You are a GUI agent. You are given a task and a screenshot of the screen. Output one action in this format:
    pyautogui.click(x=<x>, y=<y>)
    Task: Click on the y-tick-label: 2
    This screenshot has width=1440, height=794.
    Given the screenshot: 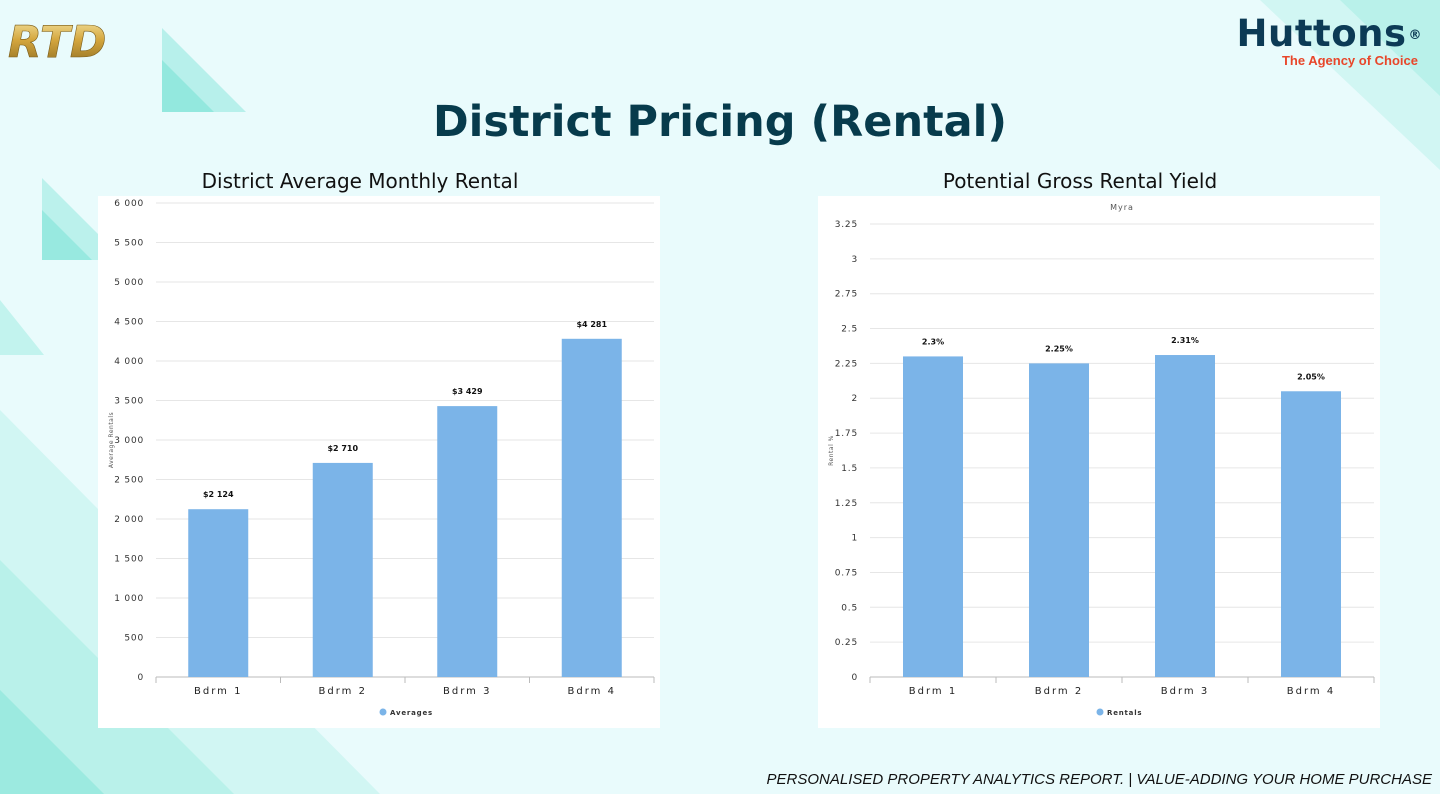 What is the action you would take?
    pyautogui.click(x=854, y=399)
    